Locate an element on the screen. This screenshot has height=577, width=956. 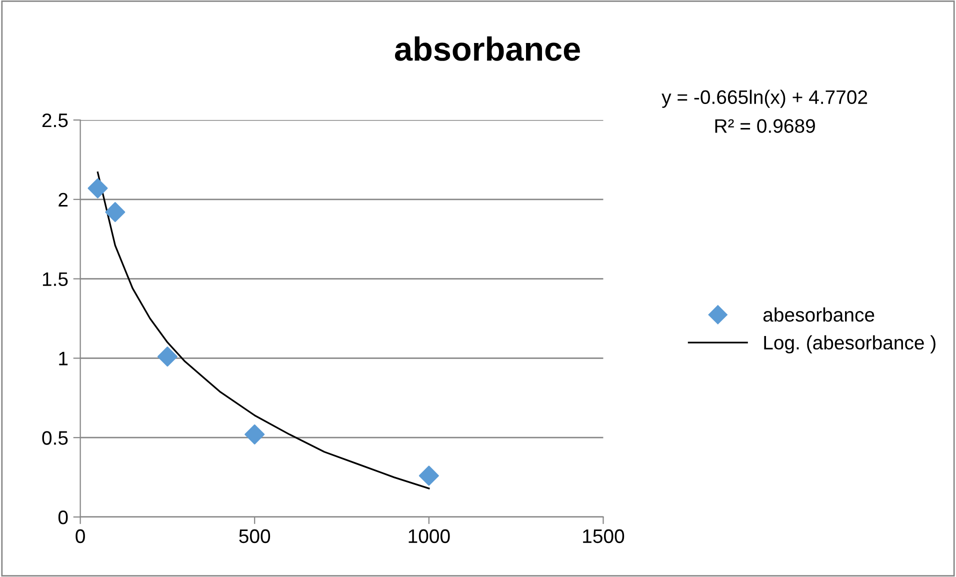
x-tick-label: 1500 is located at coordinates (603, 536).